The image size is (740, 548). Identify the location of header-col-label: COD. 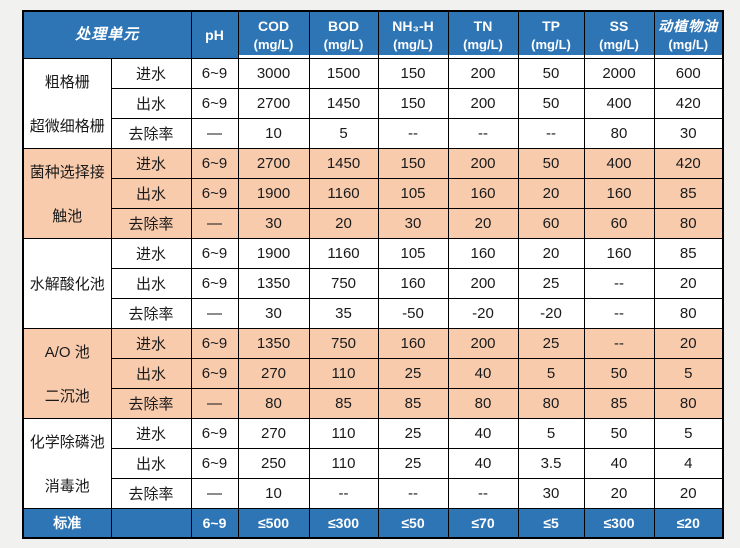
(273, 25).